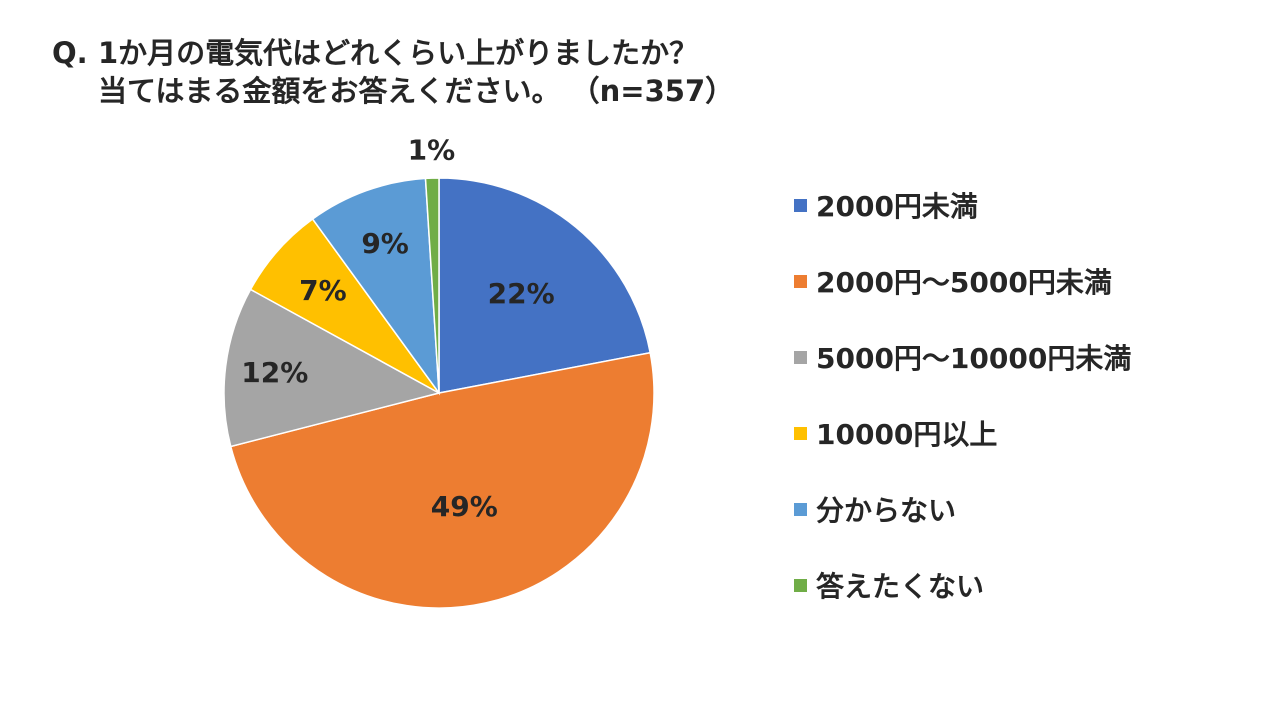  Describe the element at coordinates (900, 586) in the screenshot. I see `legend-label: 答えたくない` at that location.